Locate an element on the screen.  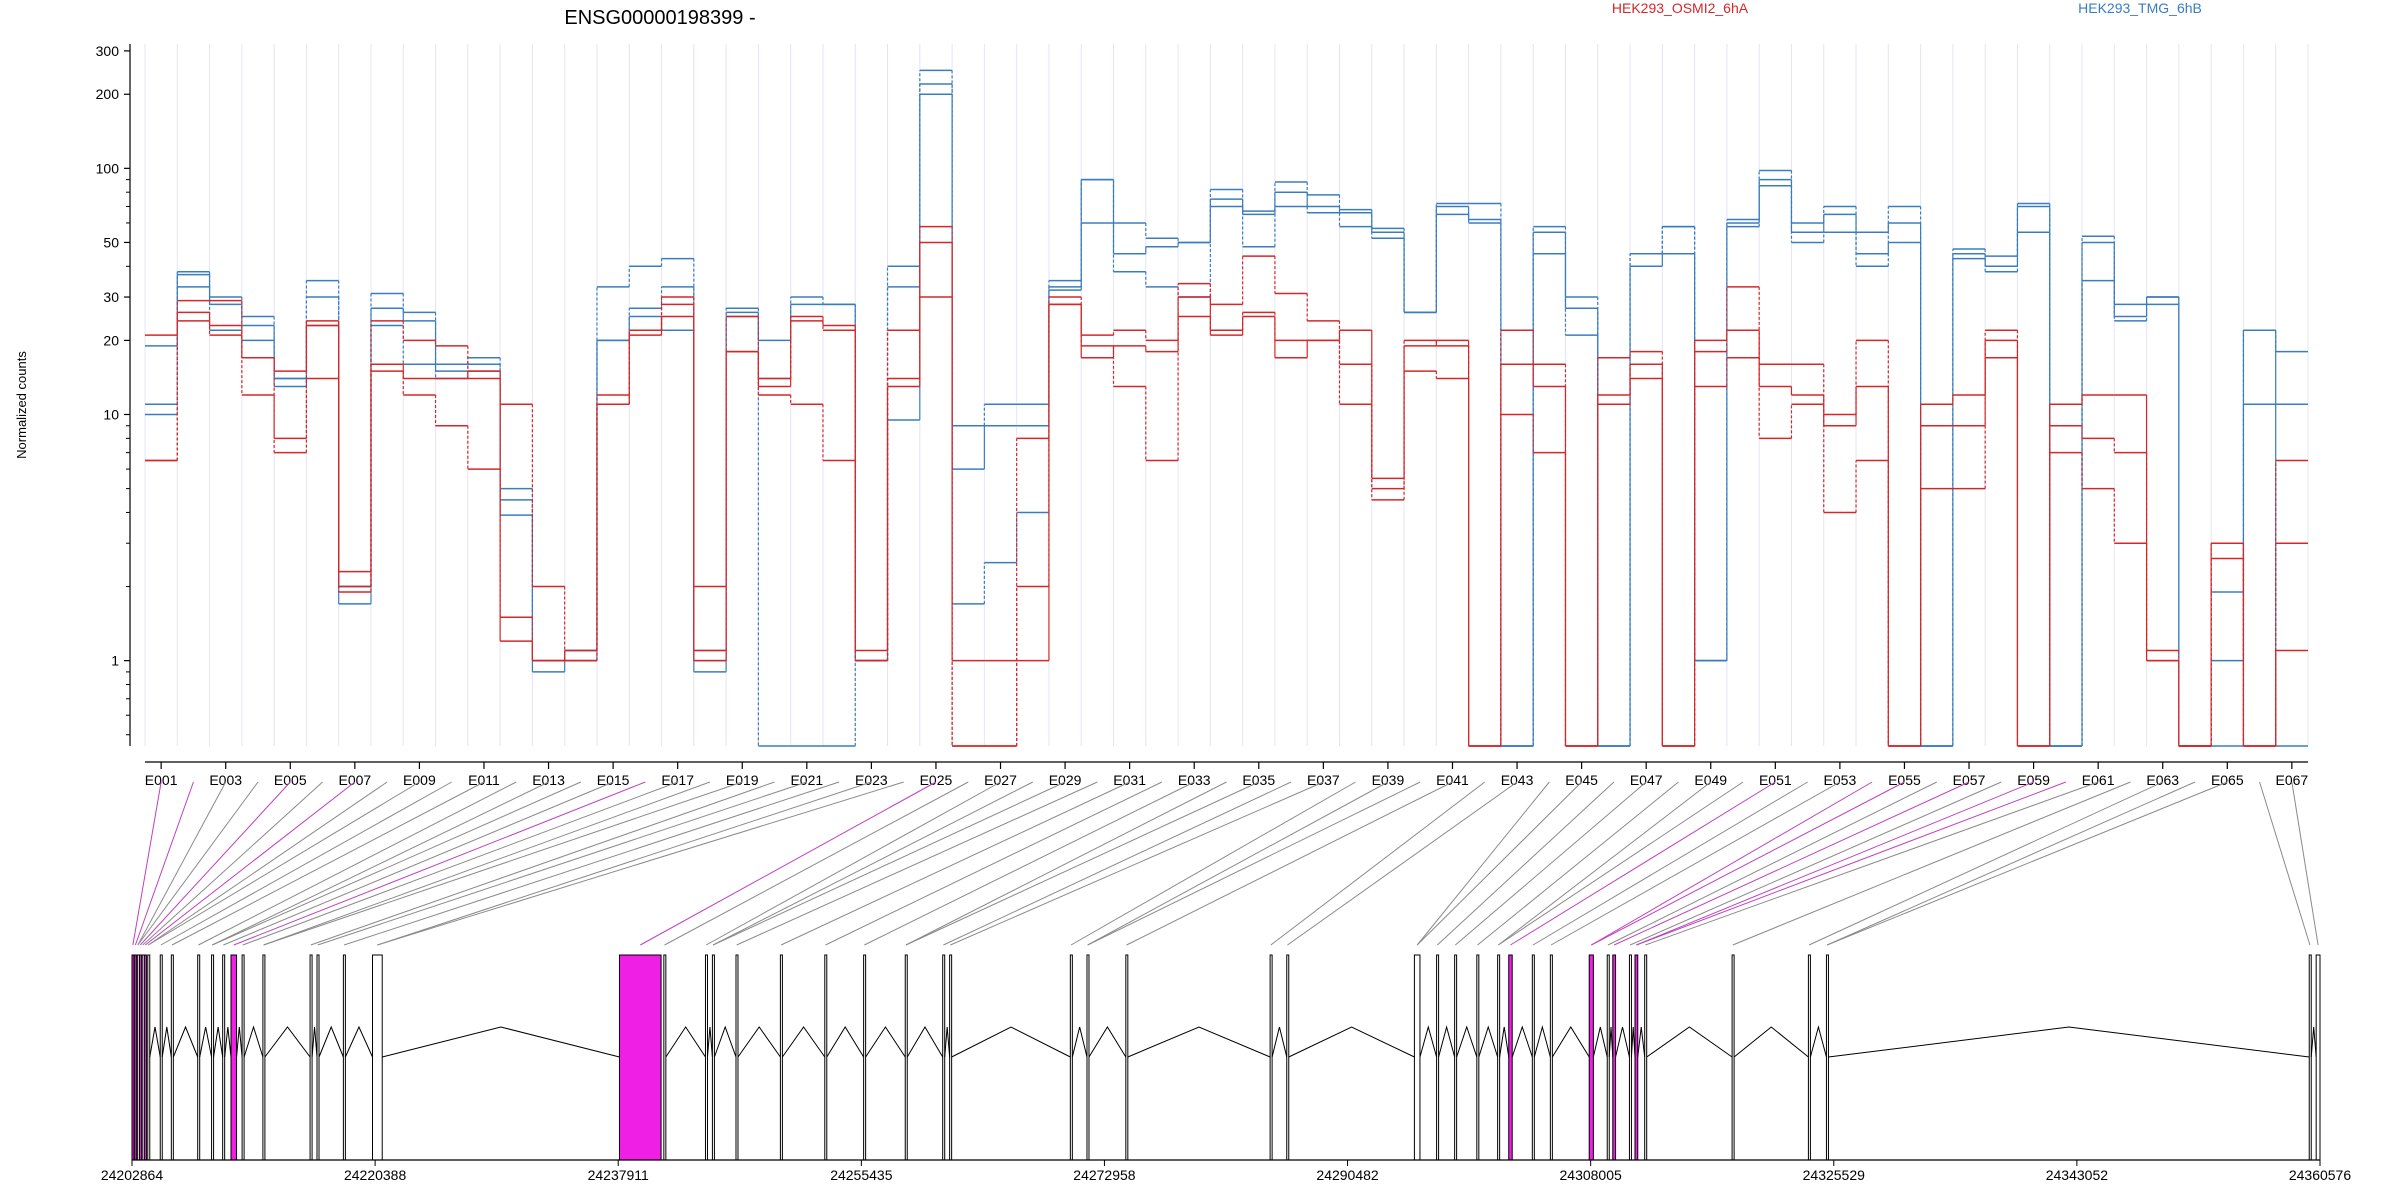
x-tick-label: E049 is located at coordinates (1710, 780).